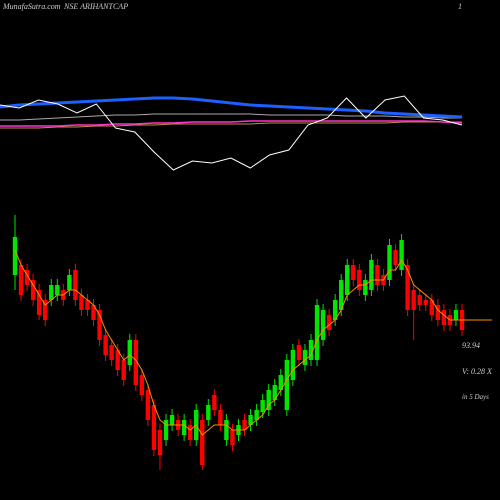 This screenshot has width=500, height=500. Describe the element at coordinates (95, 6) in the screenshot. I see `chart-title: NSE ARIHANTCAP` at that location.